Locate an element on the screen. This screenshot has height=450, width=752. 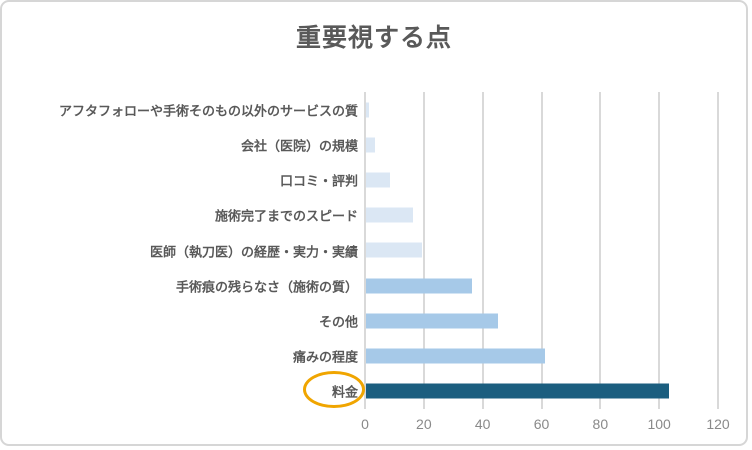
bar-アフタフォローや手術そのもの以外のサービスの質 is located at coordinates (367, 110).